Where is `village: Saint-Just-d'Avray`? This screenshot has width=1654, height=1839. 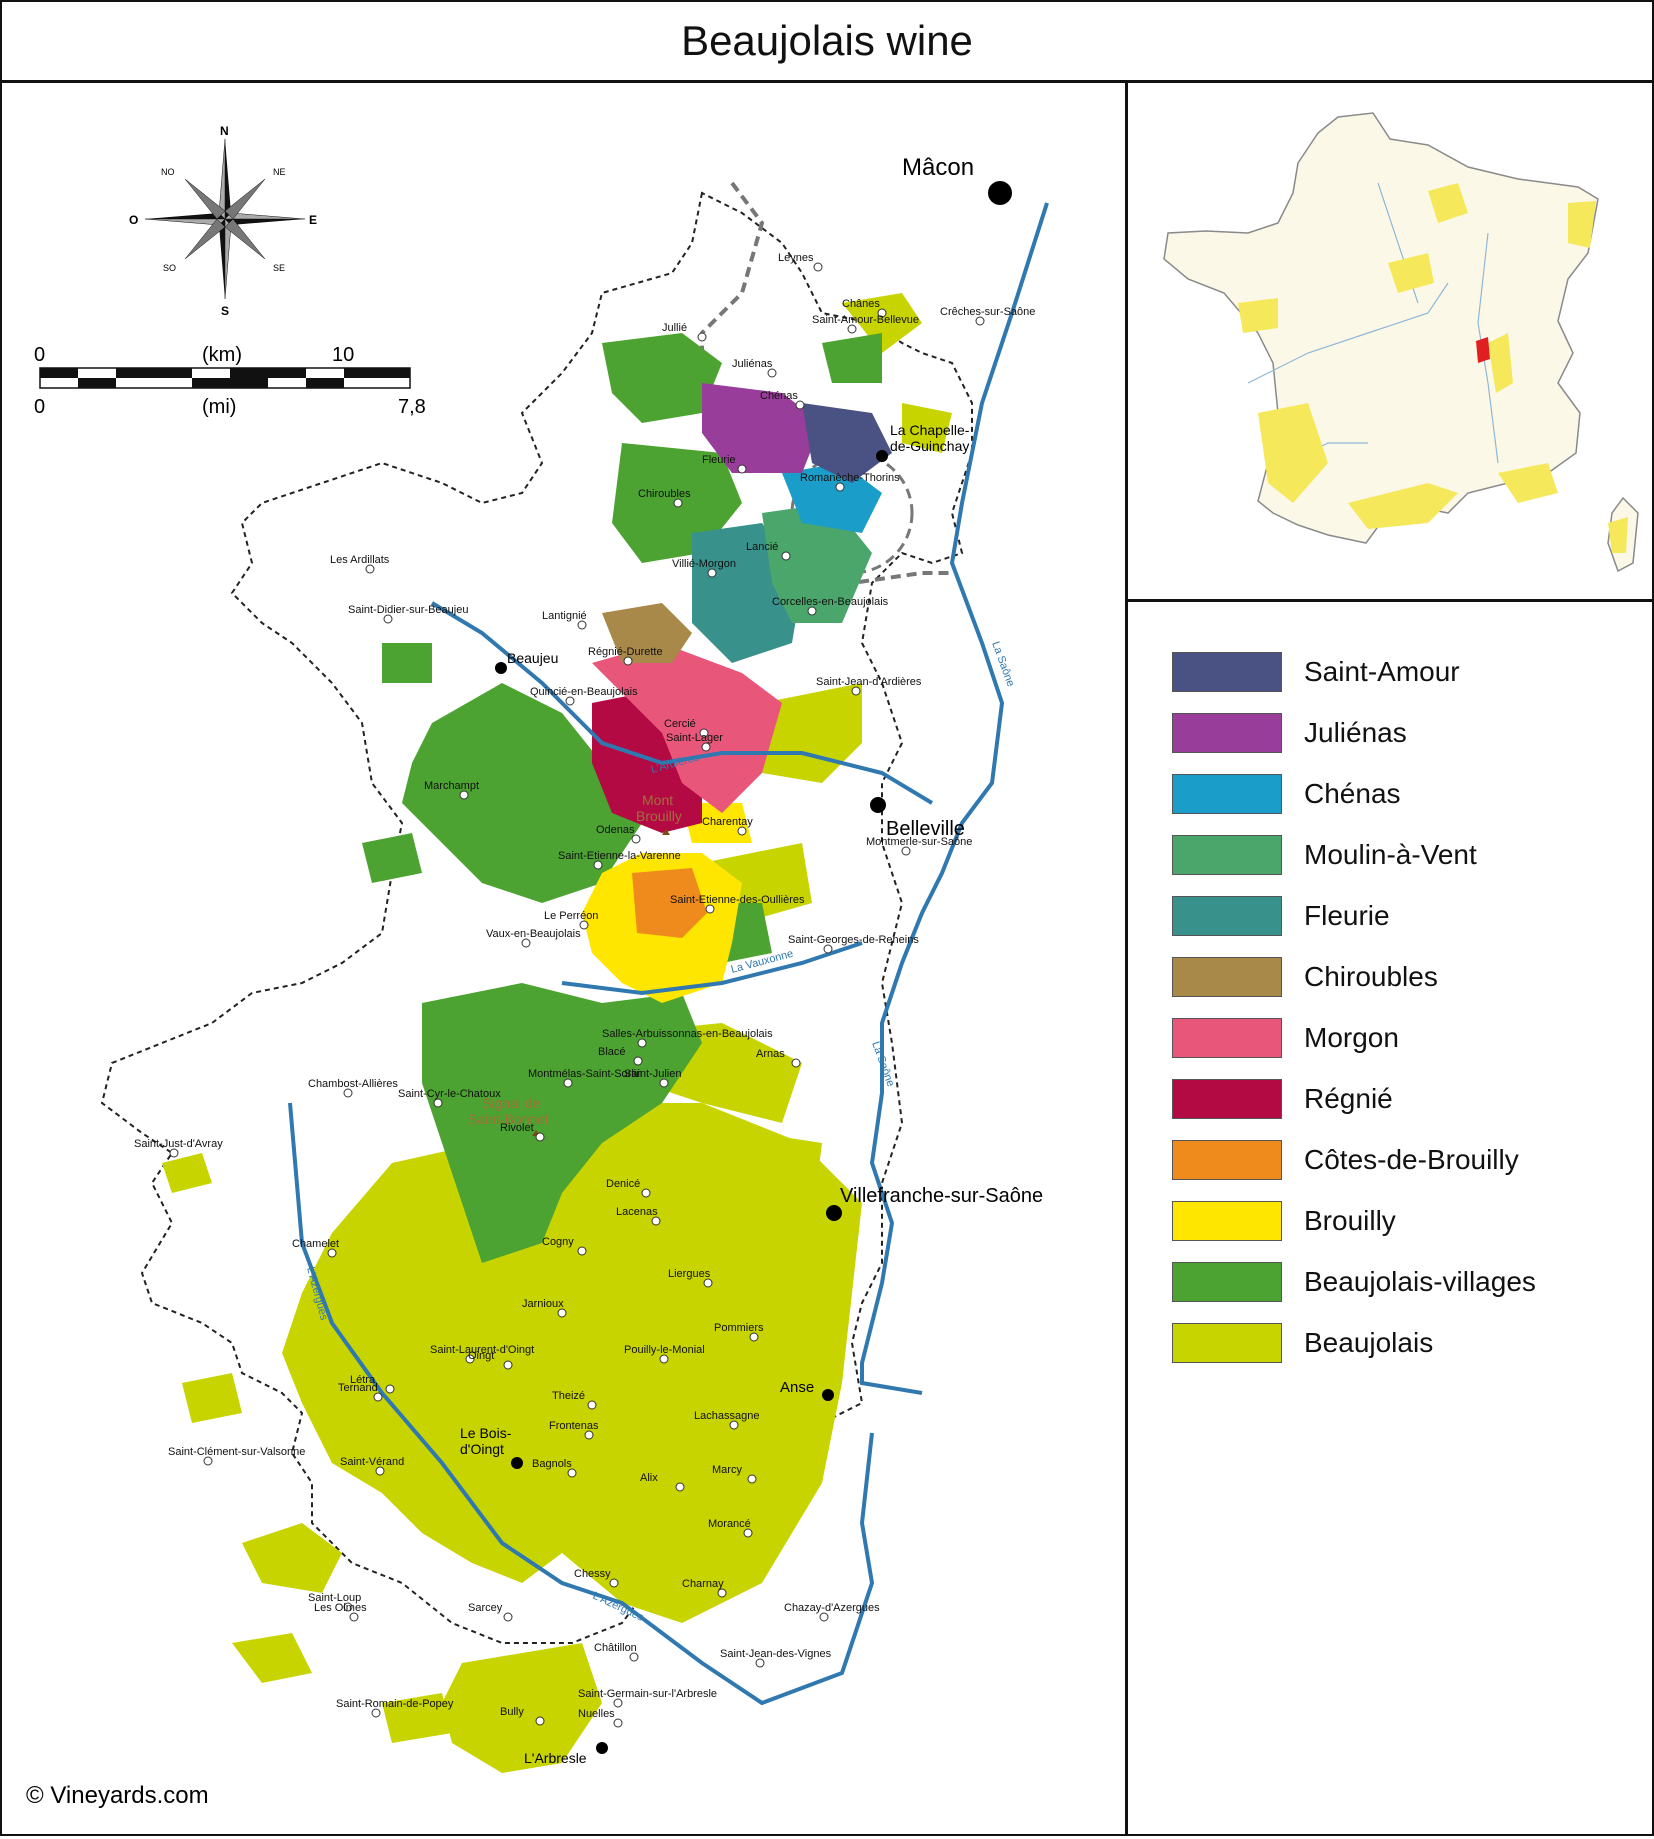
village: Saint-Just-d'Avray is located at coordinates (178, 1148).